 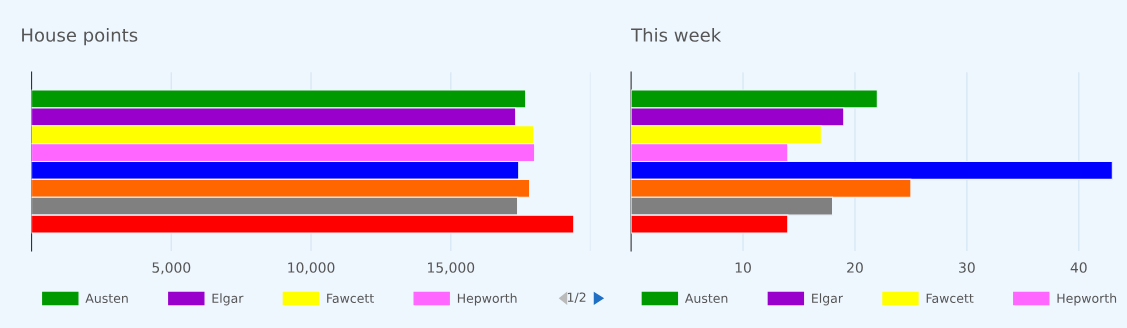 What do you see at coordinates (171, 268) in the screenshot?
I see `x-tick-label: 5,000` at bounding box center [171, 268].